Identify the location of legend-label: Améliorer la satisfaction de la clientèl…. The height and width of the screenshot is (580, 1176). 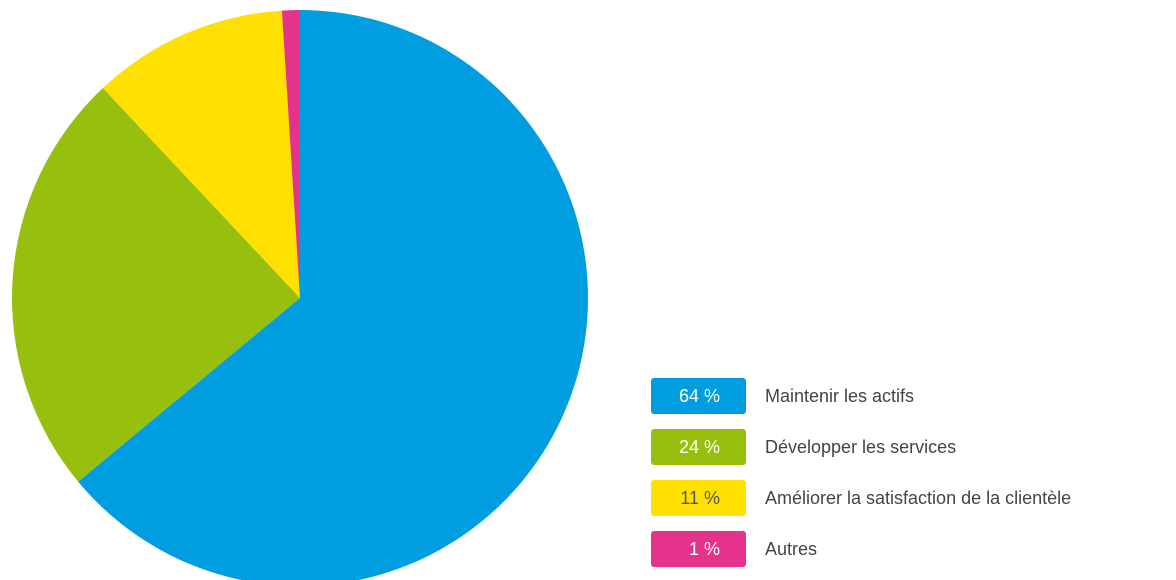
(918, 498).